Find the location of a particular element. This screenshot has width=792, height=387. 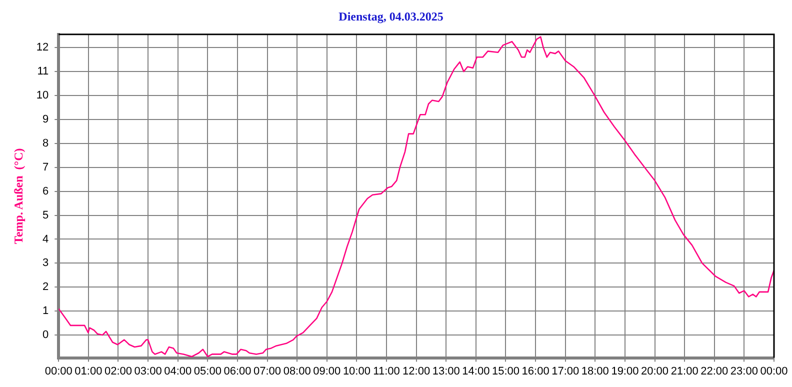

y-tick-label: 5 is located at coordinates (45, 215).